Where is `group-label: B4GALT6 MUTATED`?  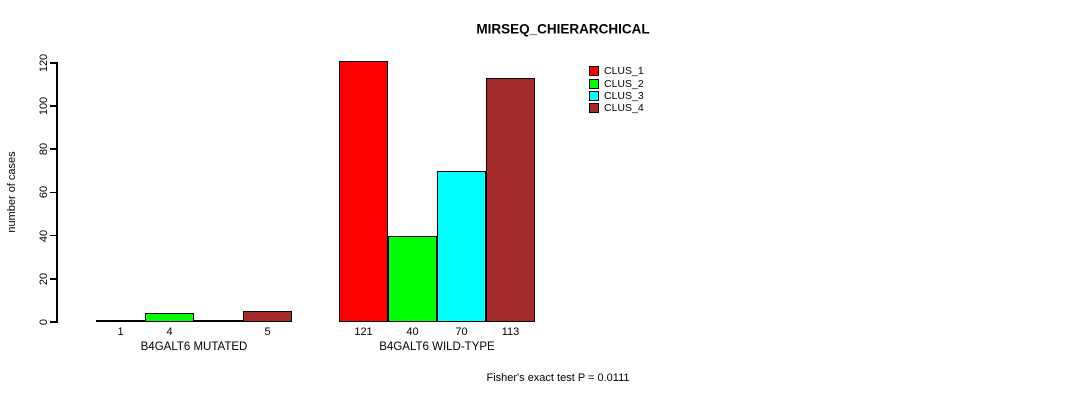 group-label: B4GALT6 MUTATED is located at coordinates (194, 347).